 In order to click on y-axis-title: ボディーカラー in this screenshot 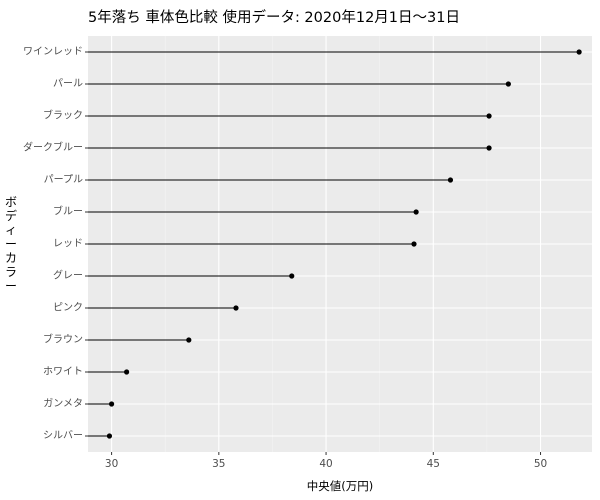, I will do `click(11, 244)`.